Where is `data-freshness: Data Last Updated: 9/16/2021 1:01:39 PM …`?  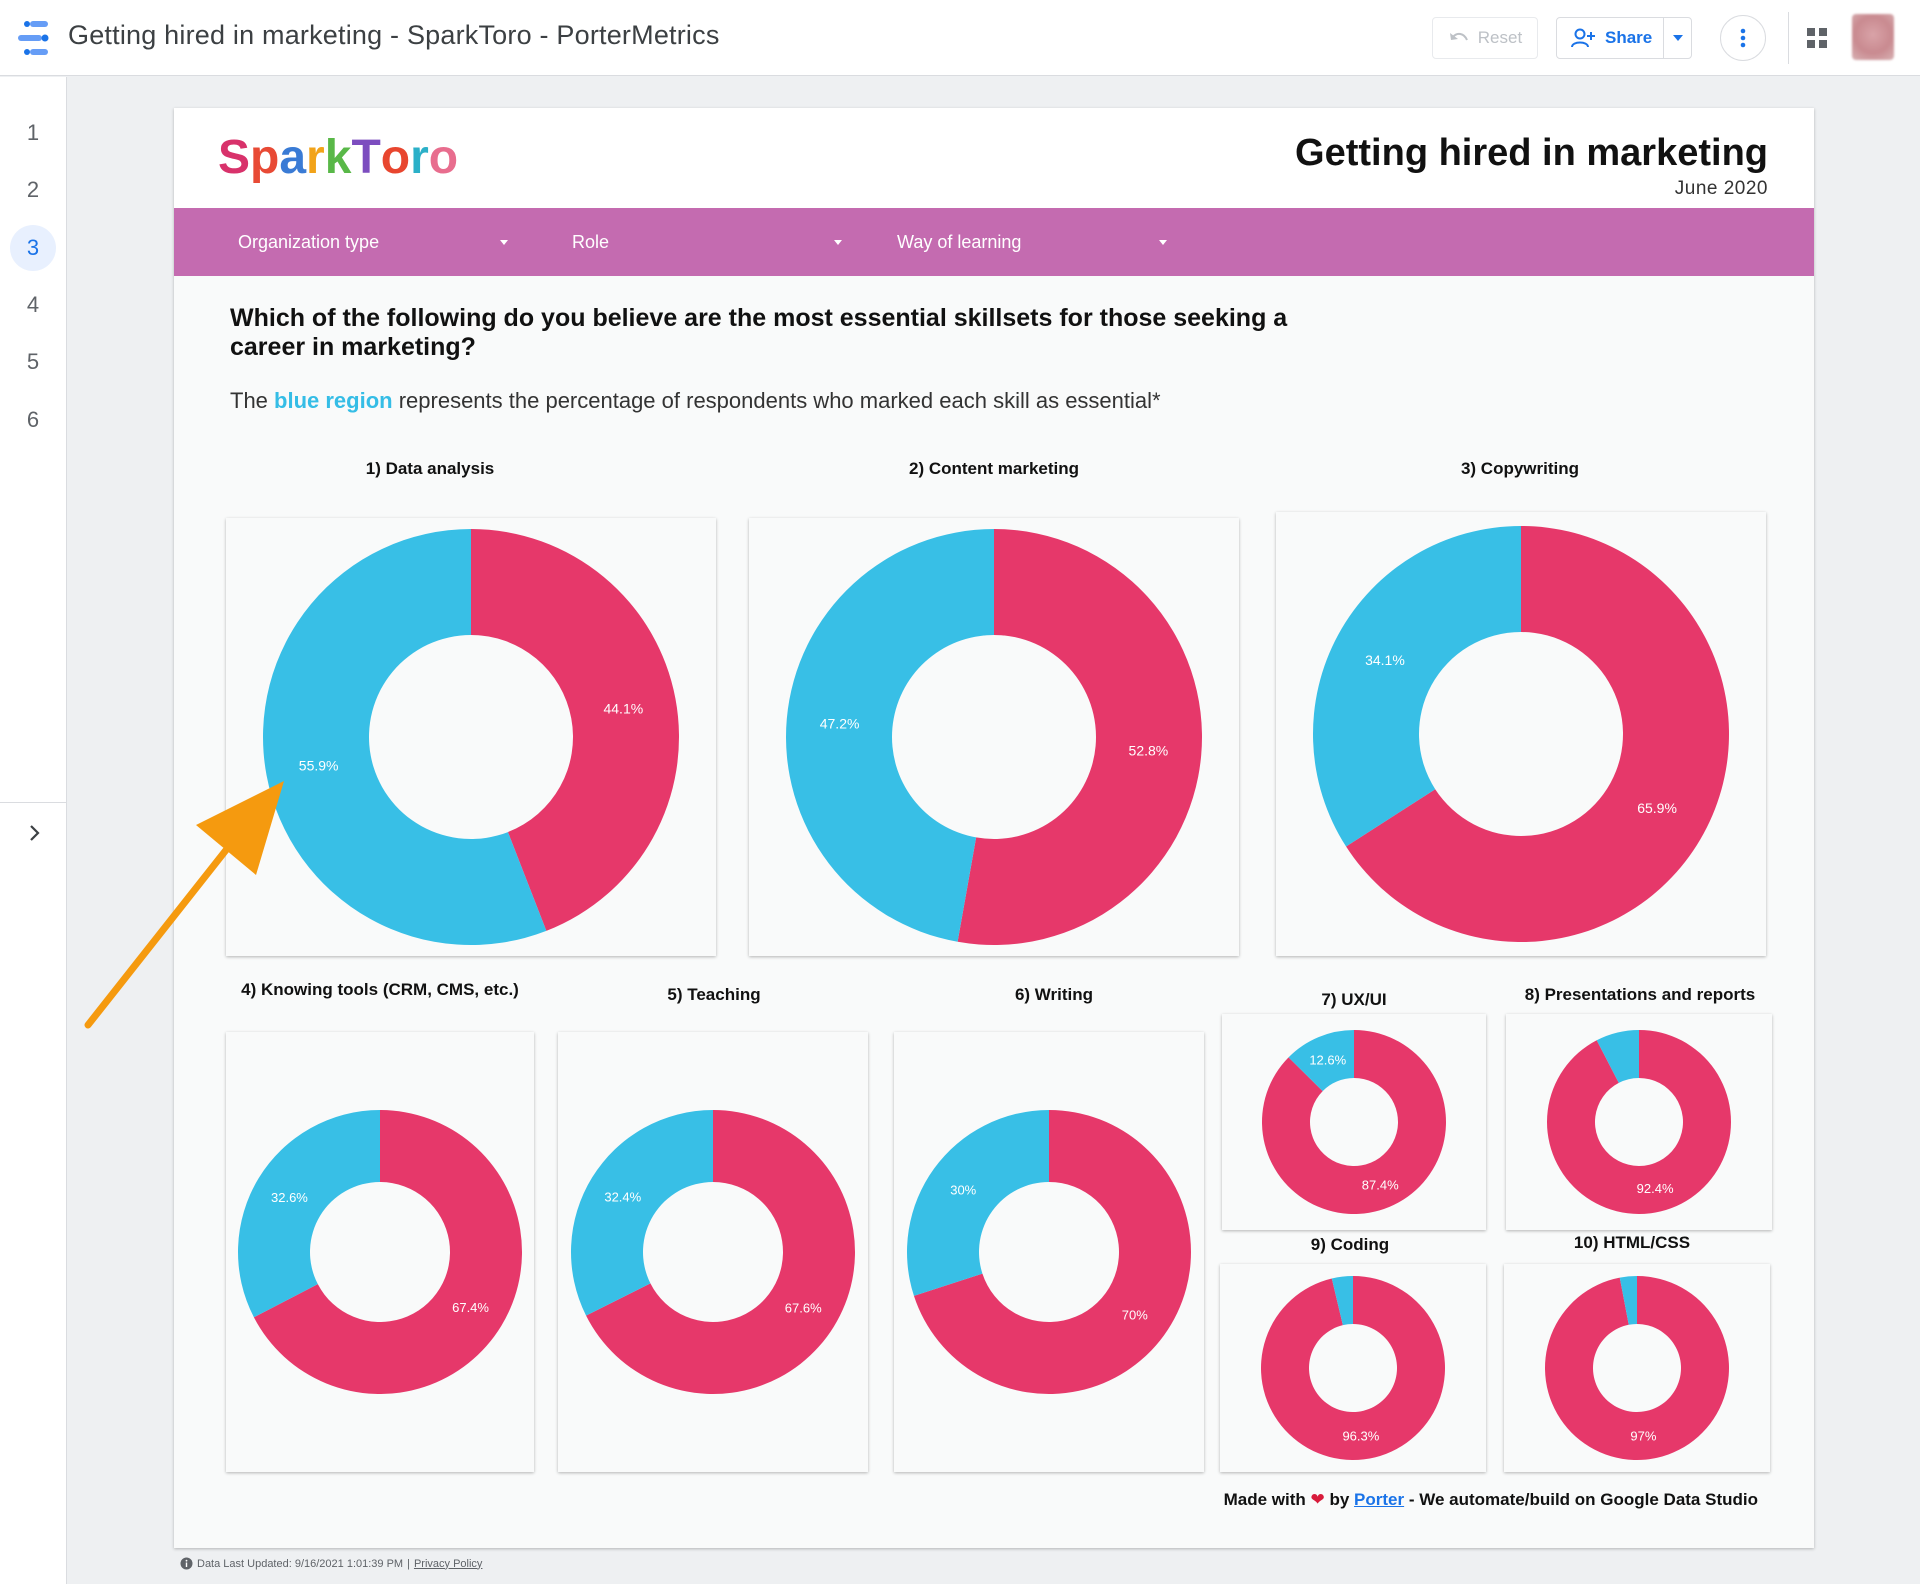 data-freshness: Data Last Updated: 9/16/2021 1:01:39 PM … is located at coordinates (331, 1563).